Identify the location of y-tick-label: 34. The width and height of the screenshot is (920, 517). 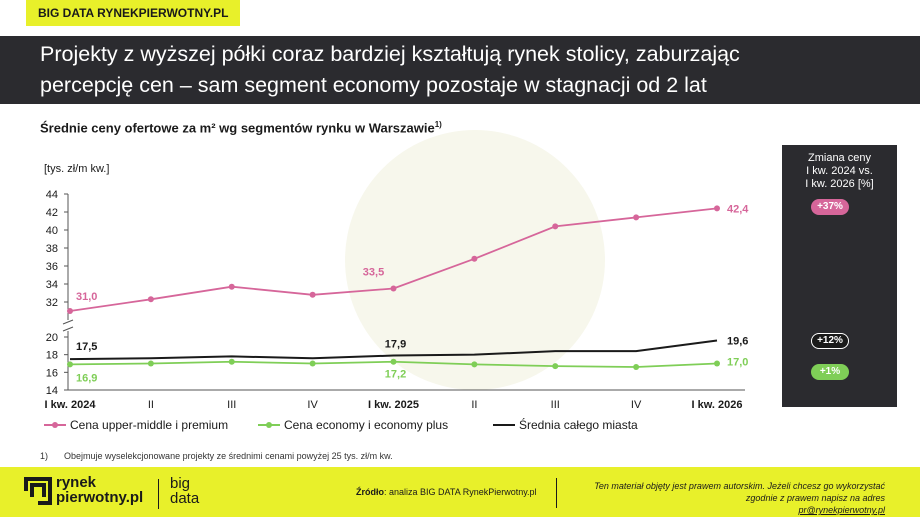
(52, 285).